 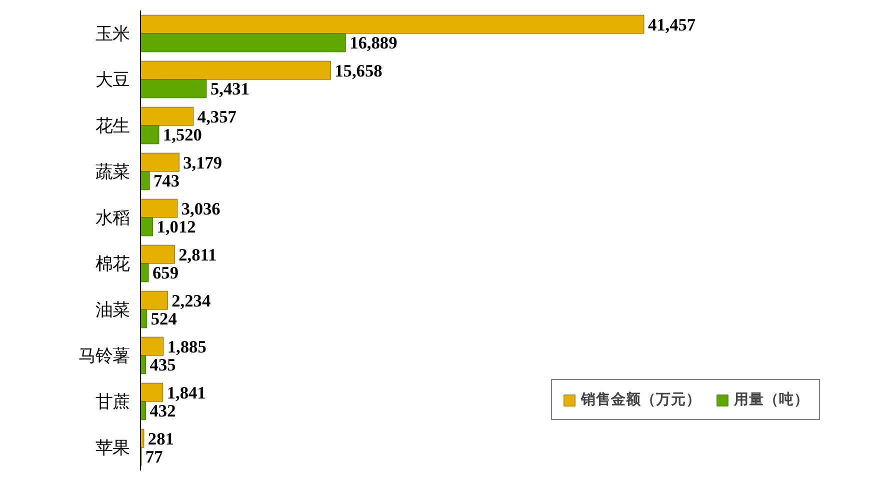 I want to click on data-label: 743, so click(x=167, y=181).